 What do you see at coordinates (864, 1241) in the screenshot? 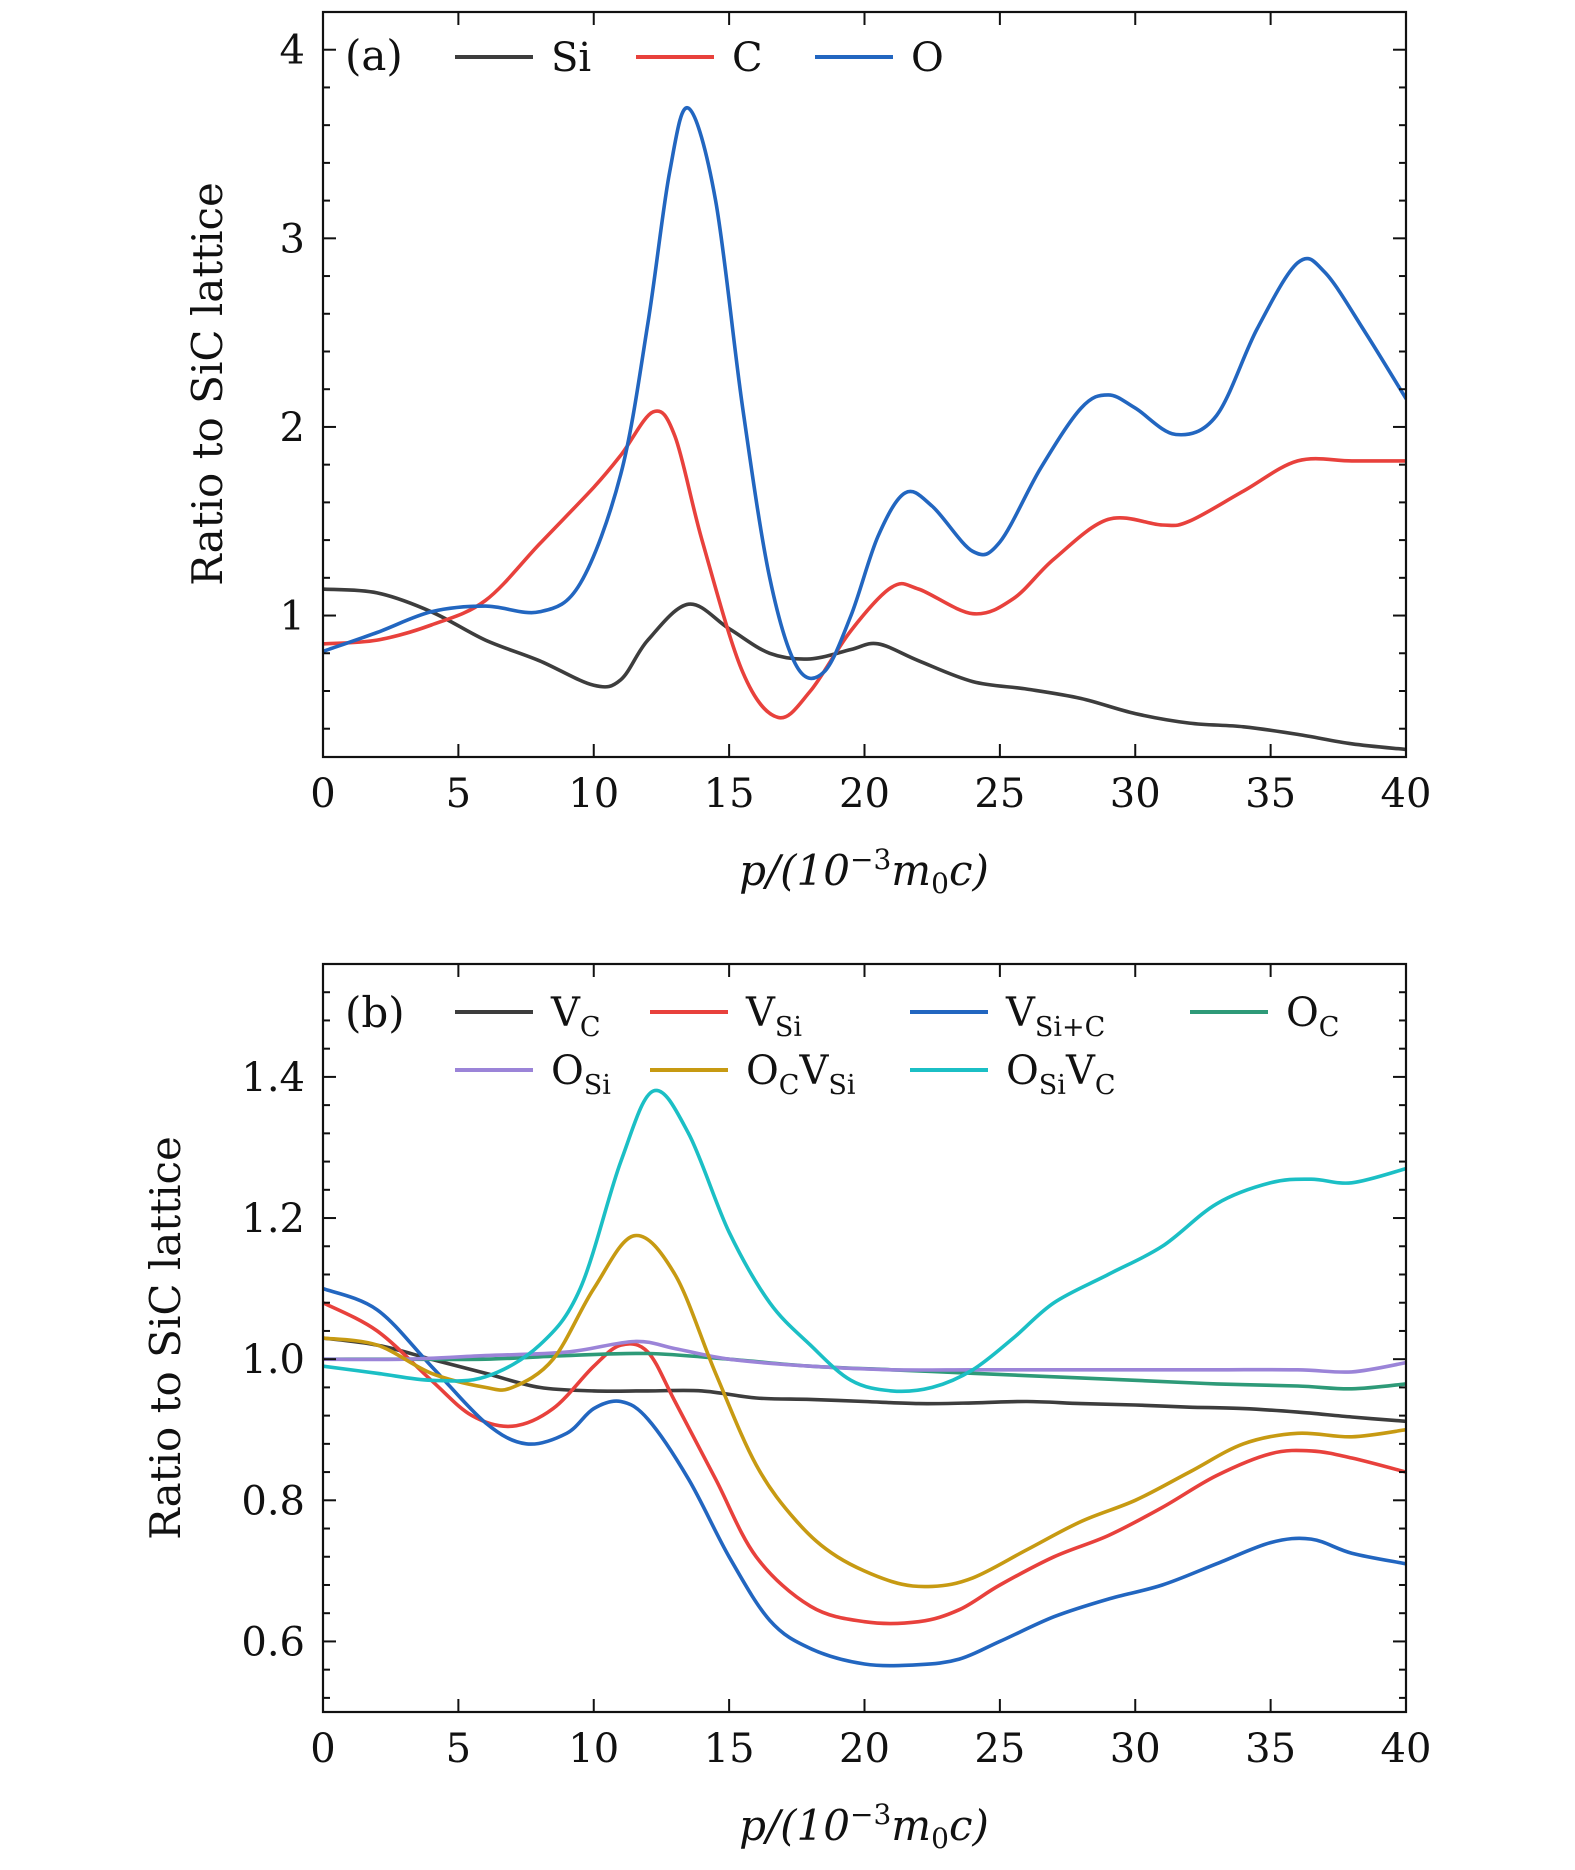
I see `panel-b-series-line-osivc` at bounding box center [864, 1241].